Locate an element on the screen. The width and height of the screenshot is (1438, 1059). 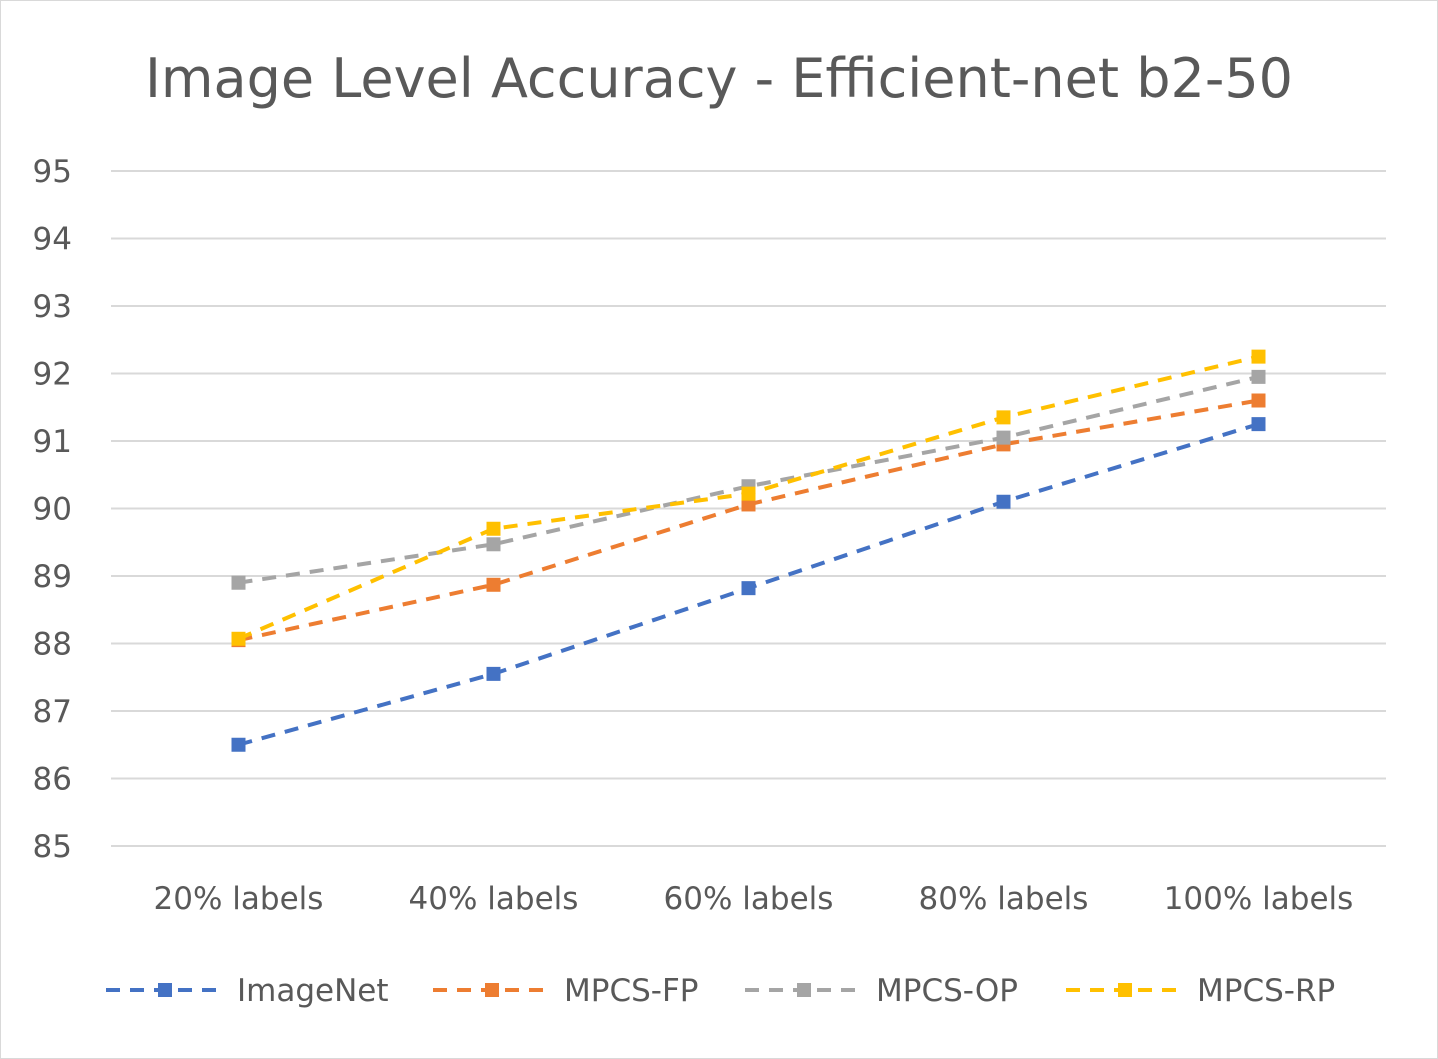
y-tick-label: 91 is located at coordinates (52, 442).